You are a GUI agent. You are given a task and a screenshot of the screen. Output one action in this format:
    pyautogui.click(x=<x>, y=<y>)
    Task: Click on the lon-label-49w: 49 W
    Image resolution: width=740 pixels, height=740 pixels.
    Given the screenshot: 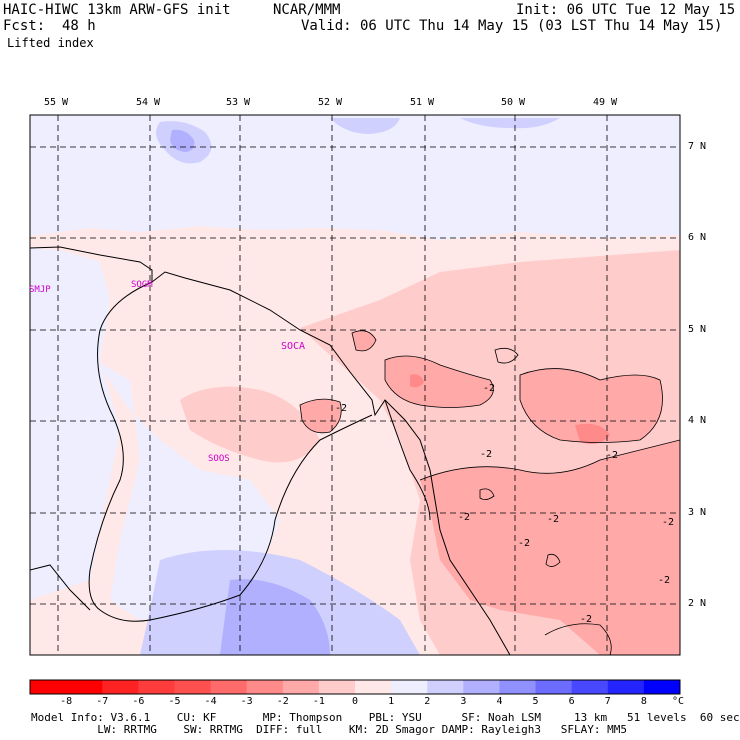 What is the action you would take?
    pyautogui.click(x=605, y=102)
    